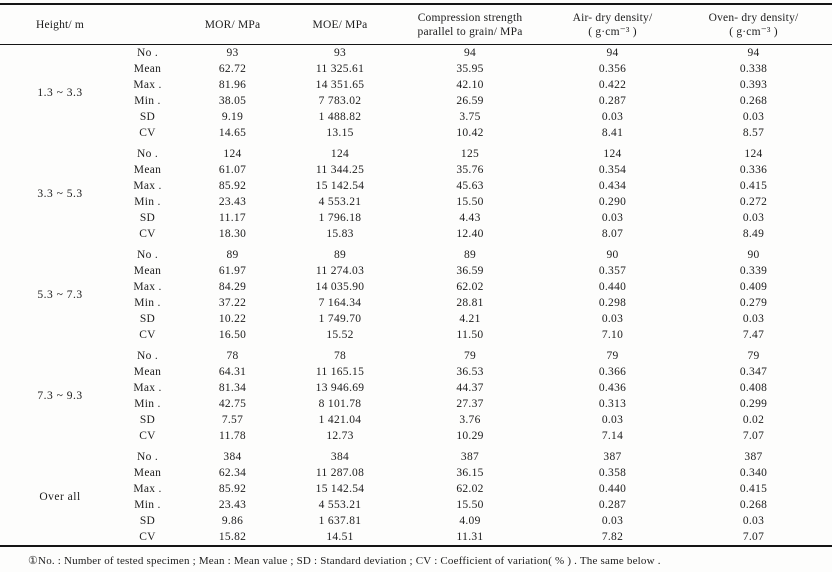 Image resolution: width=832 pixels, height=572 pixels. What do you see at coordinates (612, 53) in the screenshot?
I see `value-cell-air-dry: 94` at bounding box center [612, 53].